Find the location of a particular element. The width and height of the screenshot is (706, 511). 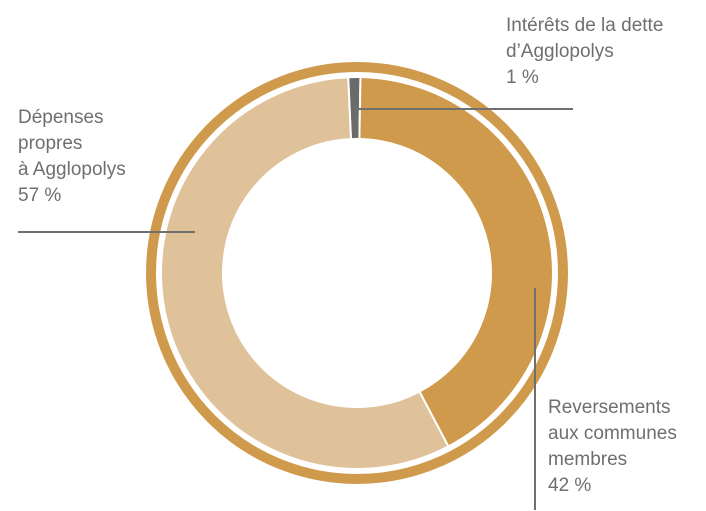

slice-label-interets-line-1: Intérêts de la dette is located at coordinates (585, 25).